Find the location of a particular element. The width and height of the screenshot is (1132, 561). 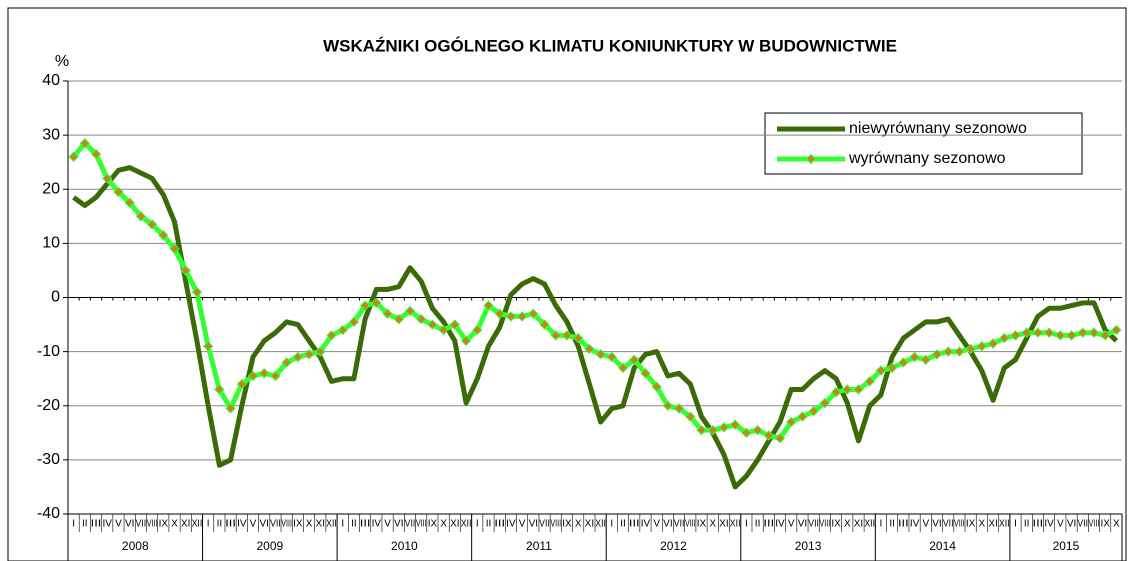

legend-marker is located at coordinates (811, 159).